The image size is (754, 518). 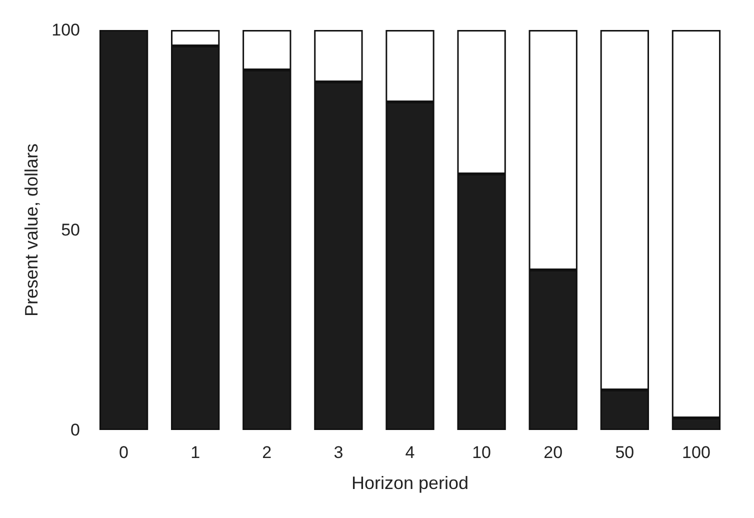 What do you see at coordinates (195, 452) in the screenshot?
I see `x-tick-label: 1` at bounding box center [195, 452].